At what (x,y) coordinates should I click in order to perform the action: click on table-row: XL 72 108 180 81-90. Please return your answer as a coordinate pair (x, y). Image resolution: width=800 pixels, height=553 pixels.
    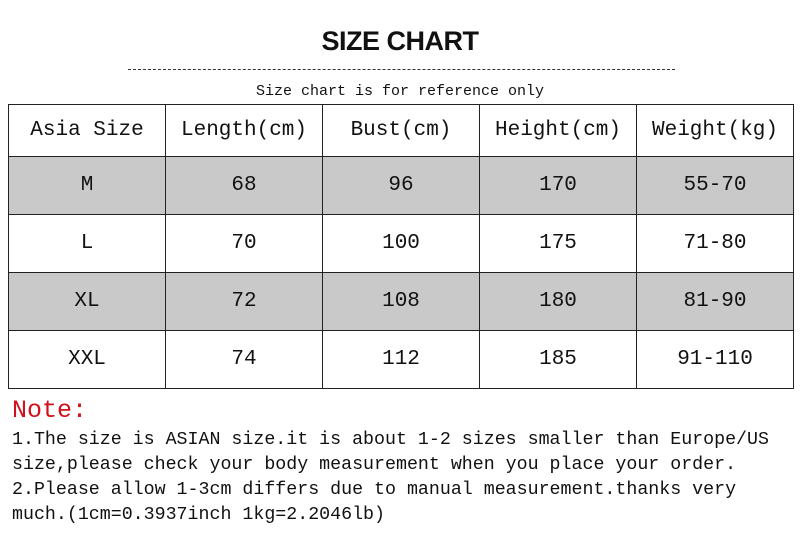
    Looking at the image, I should click on (401, 301).